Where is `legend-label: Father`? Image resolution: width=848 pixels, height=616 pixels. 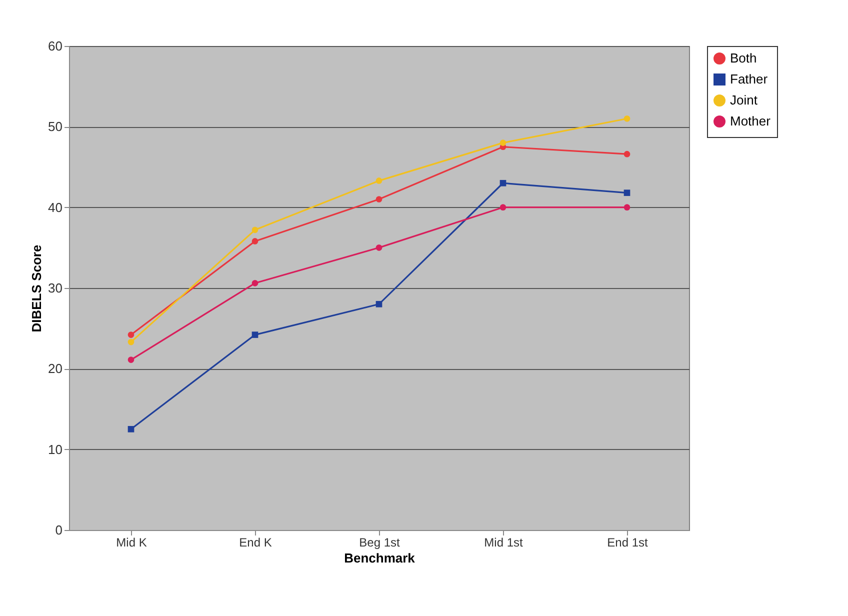
legend-label: Father is located at coordinates (749, 79).